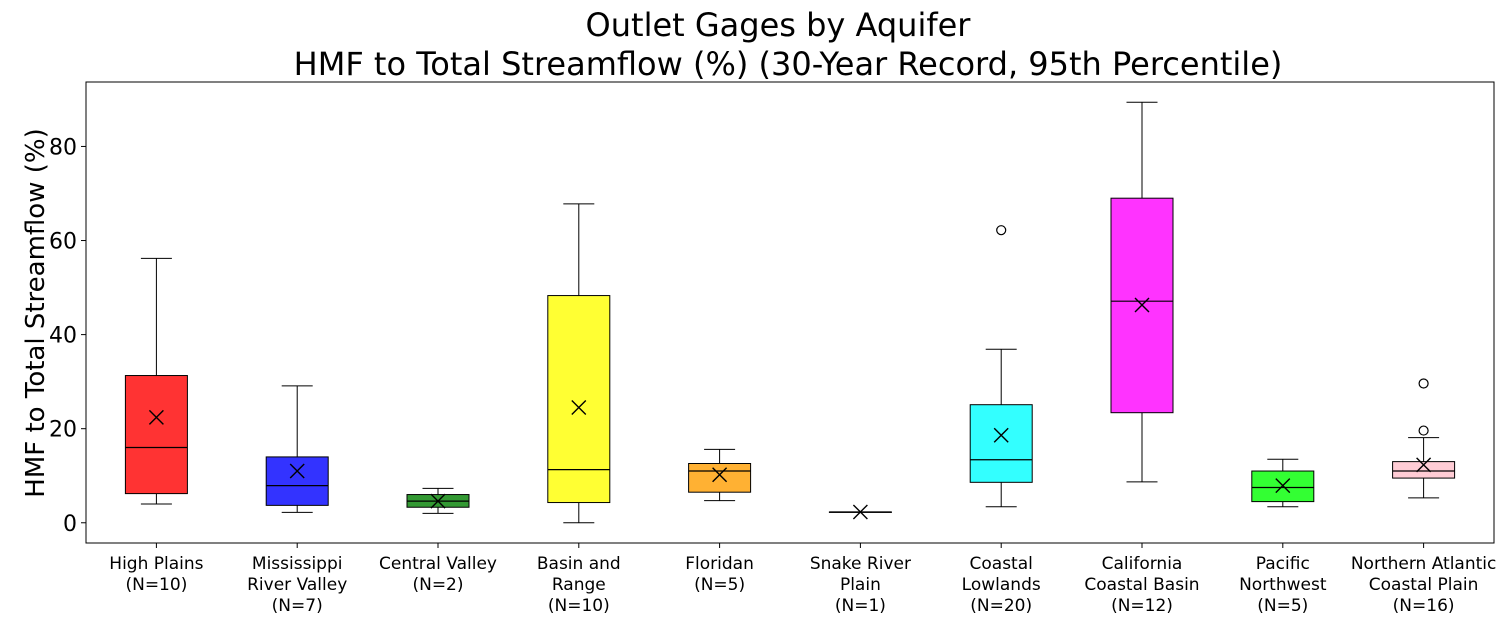 The width and height of the screenshot is (1506, 627). I want to click on x-tick-label-2-line-0: Central Valley, so click(438, 564).